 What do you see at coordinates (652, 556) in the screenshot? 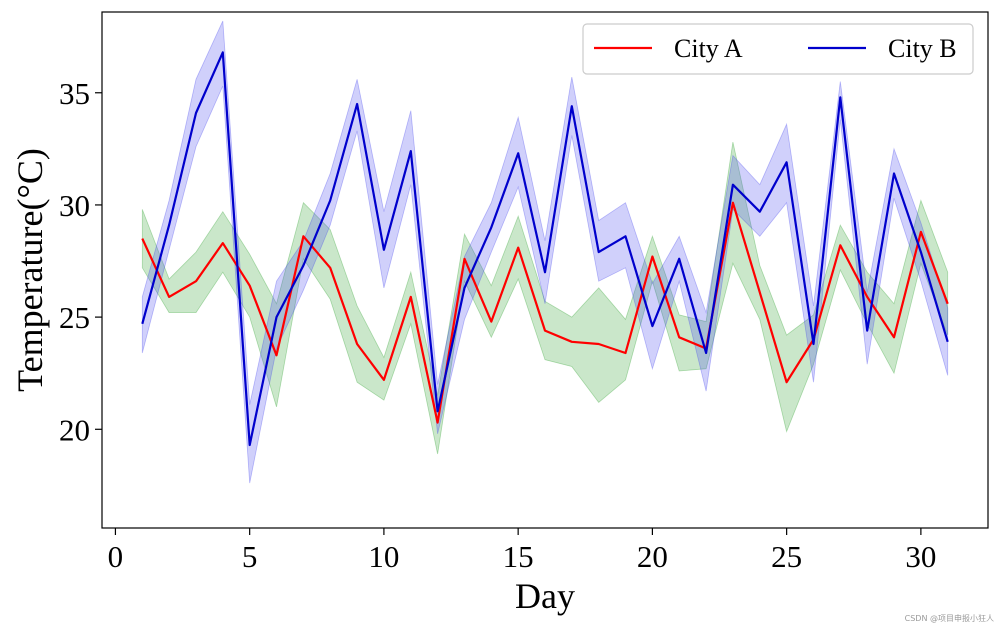
I see `x-tick-label: 20` at bounding box center [652, 556].